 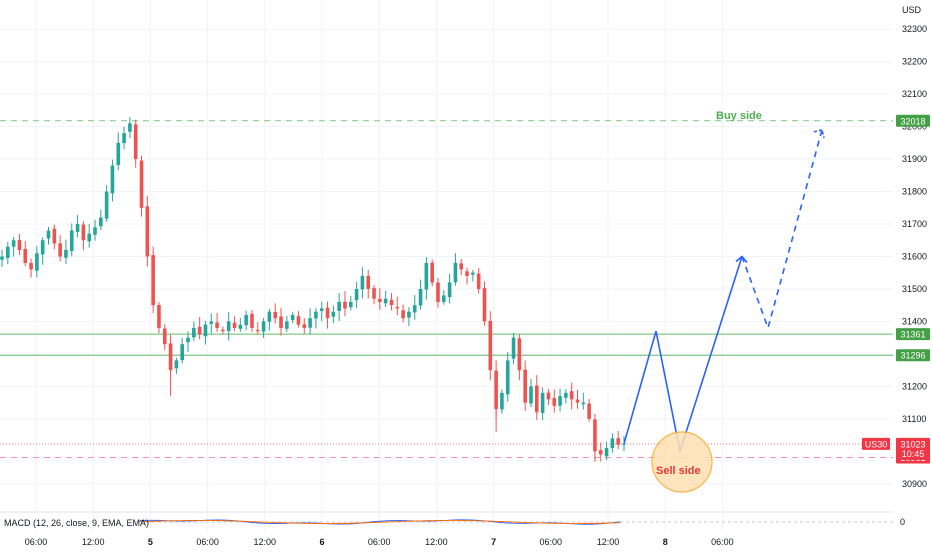 I want to click on macd-zero-label: 0, so click(x=902, y=522).